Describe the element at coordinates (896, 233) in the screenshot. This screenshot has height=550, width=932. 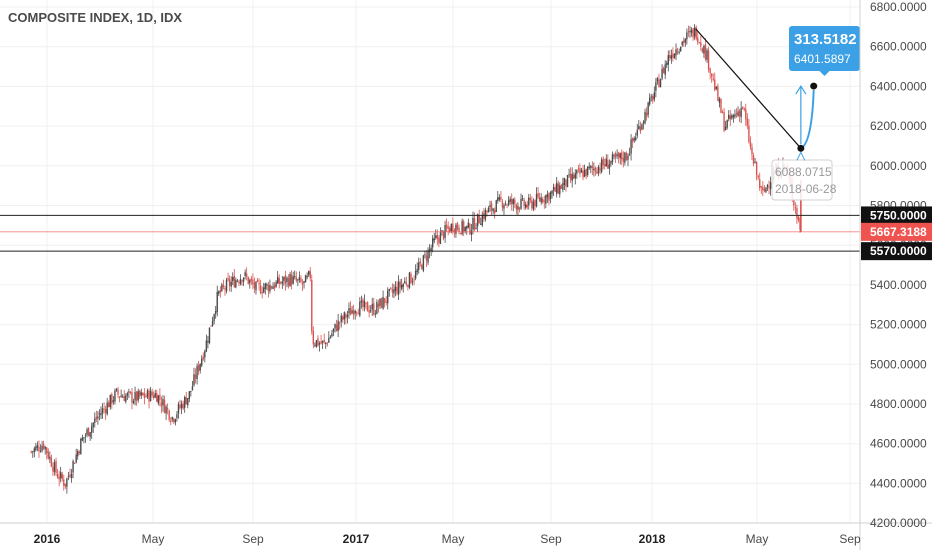
I see `price-badges: 5750.0000 5570.0000 5667.3188` at that location.